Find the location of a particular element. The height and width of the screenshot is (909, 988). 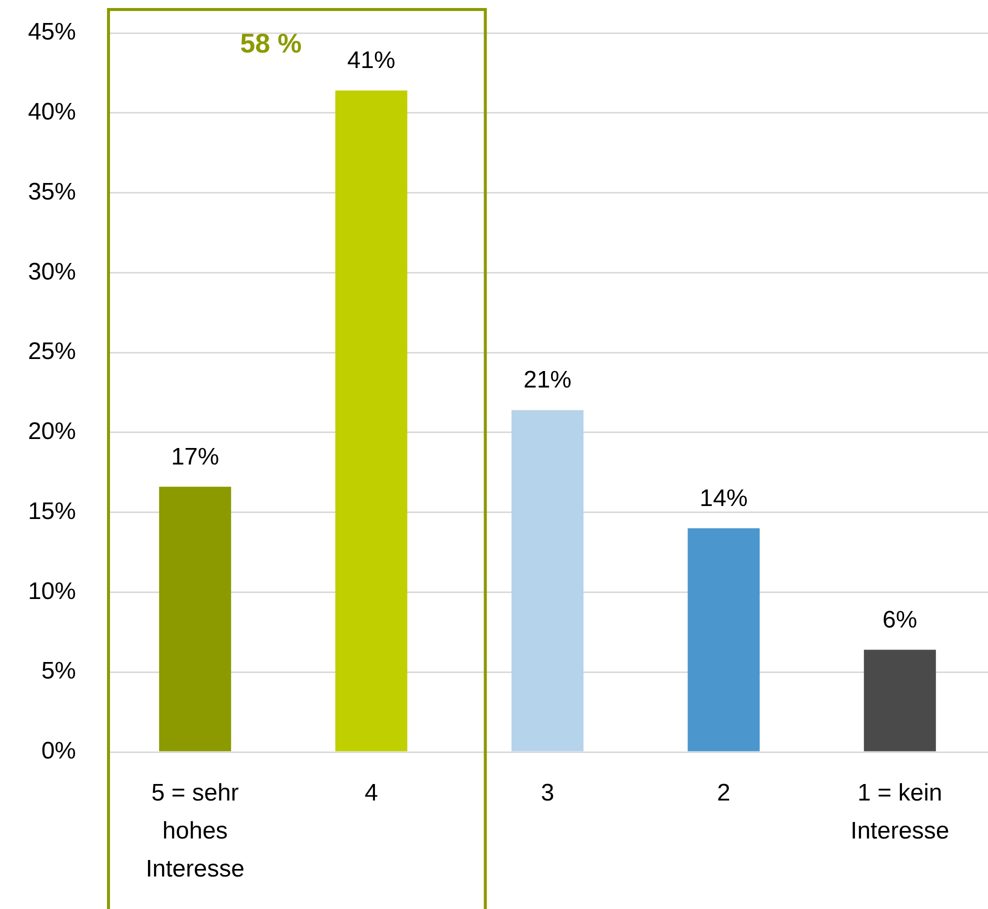

y-tick-label: 5% is located at coordinates (58, 671).